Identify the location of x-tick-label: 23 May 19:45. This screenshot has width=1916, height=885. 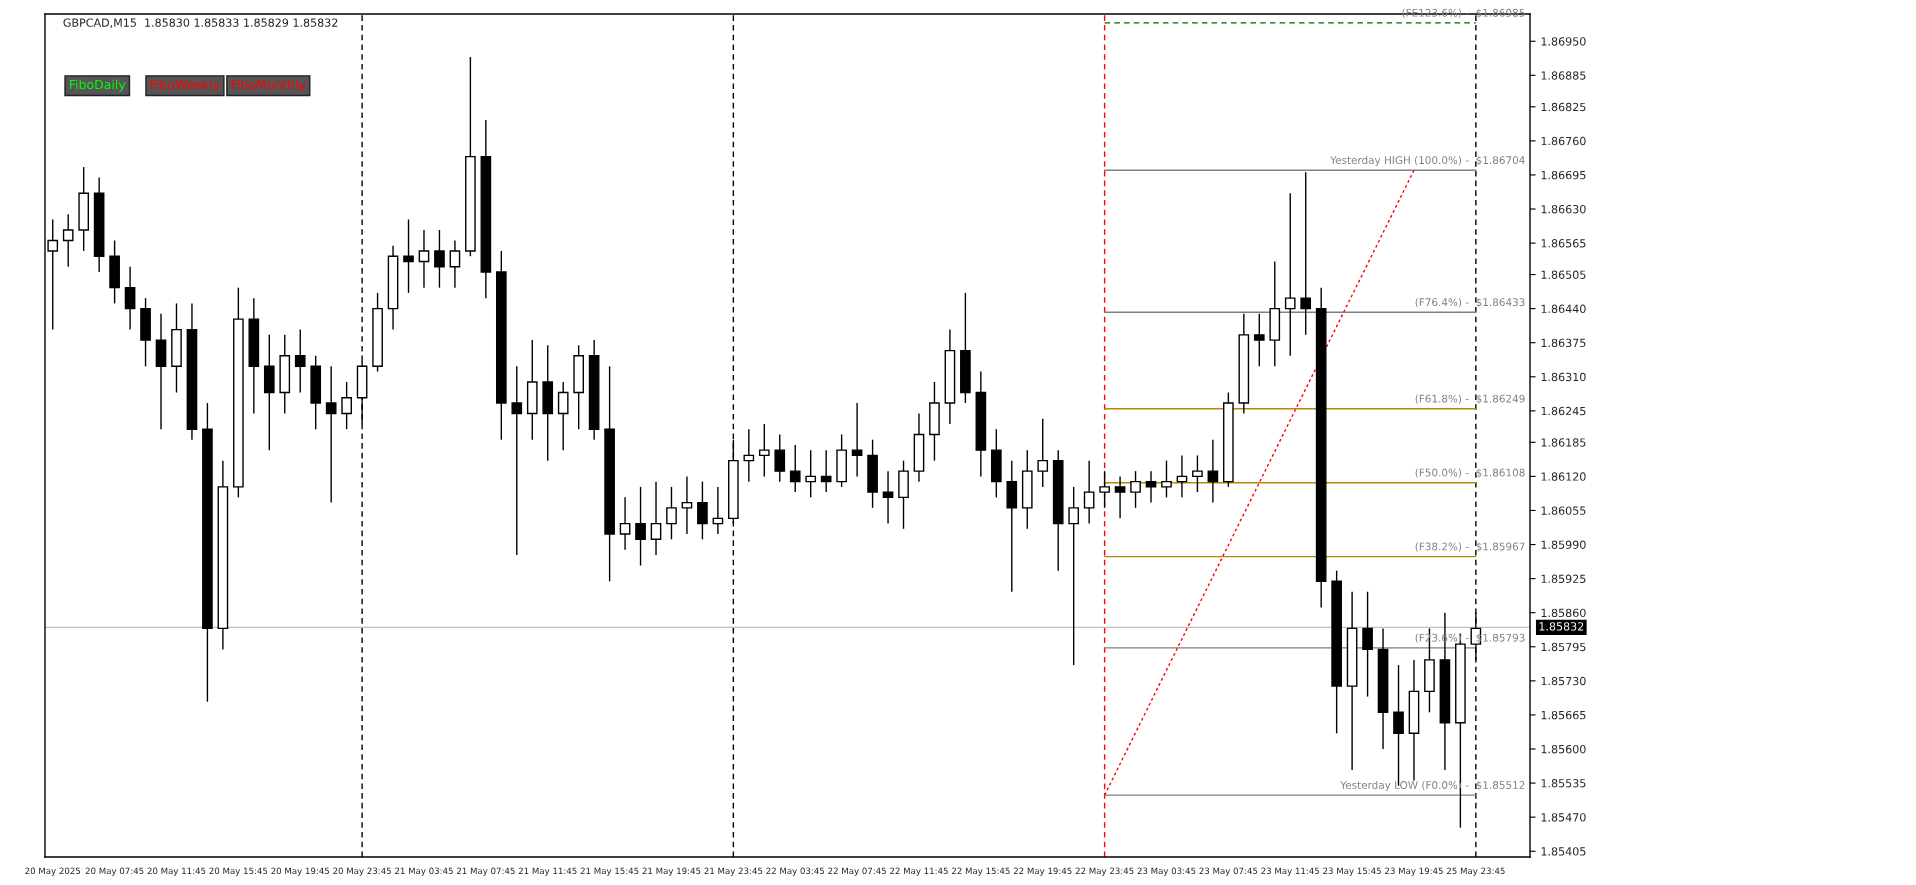
(1414, 871).